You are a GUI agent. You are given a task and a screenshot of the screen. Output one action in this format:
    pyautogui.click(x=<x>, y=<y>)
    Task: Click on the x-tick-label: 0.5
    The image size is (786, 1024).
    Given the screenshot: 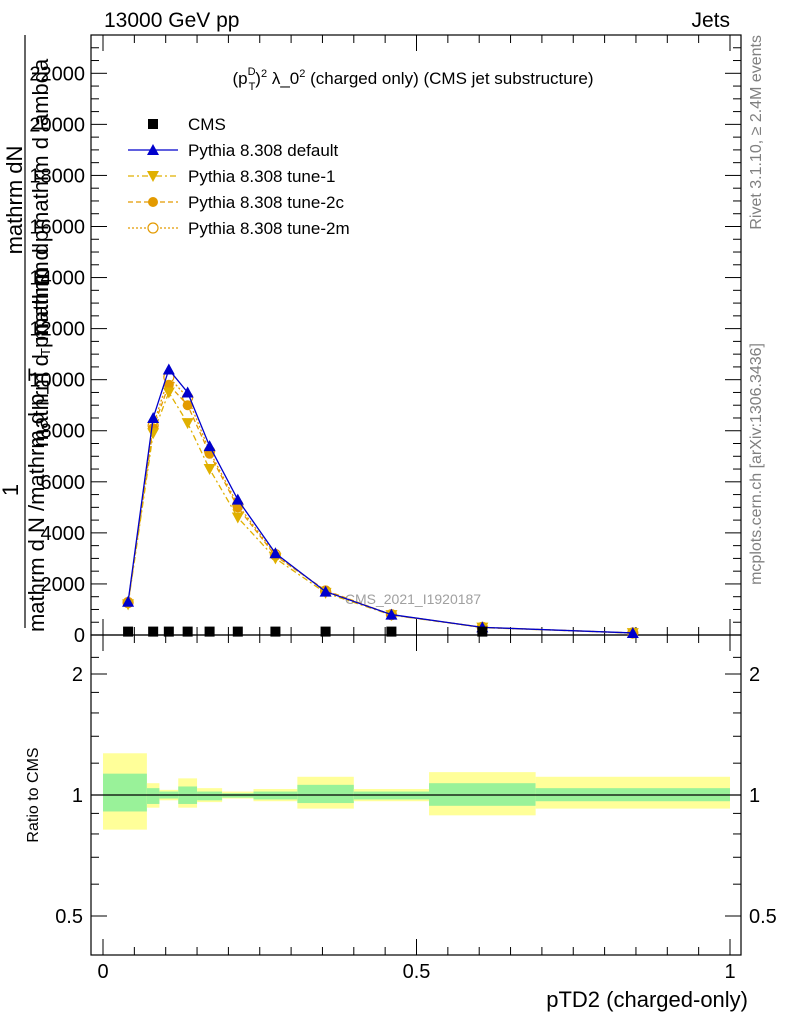 What is the action you would take?
    pyautogui.click(x=417, y=972)
    